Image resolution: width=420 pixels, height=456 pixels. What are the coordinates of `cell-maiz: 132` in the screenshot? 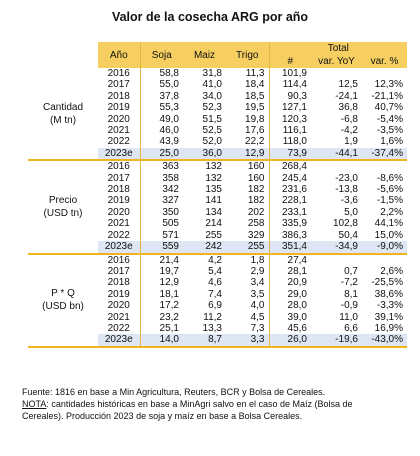 It's located at (213, 167).